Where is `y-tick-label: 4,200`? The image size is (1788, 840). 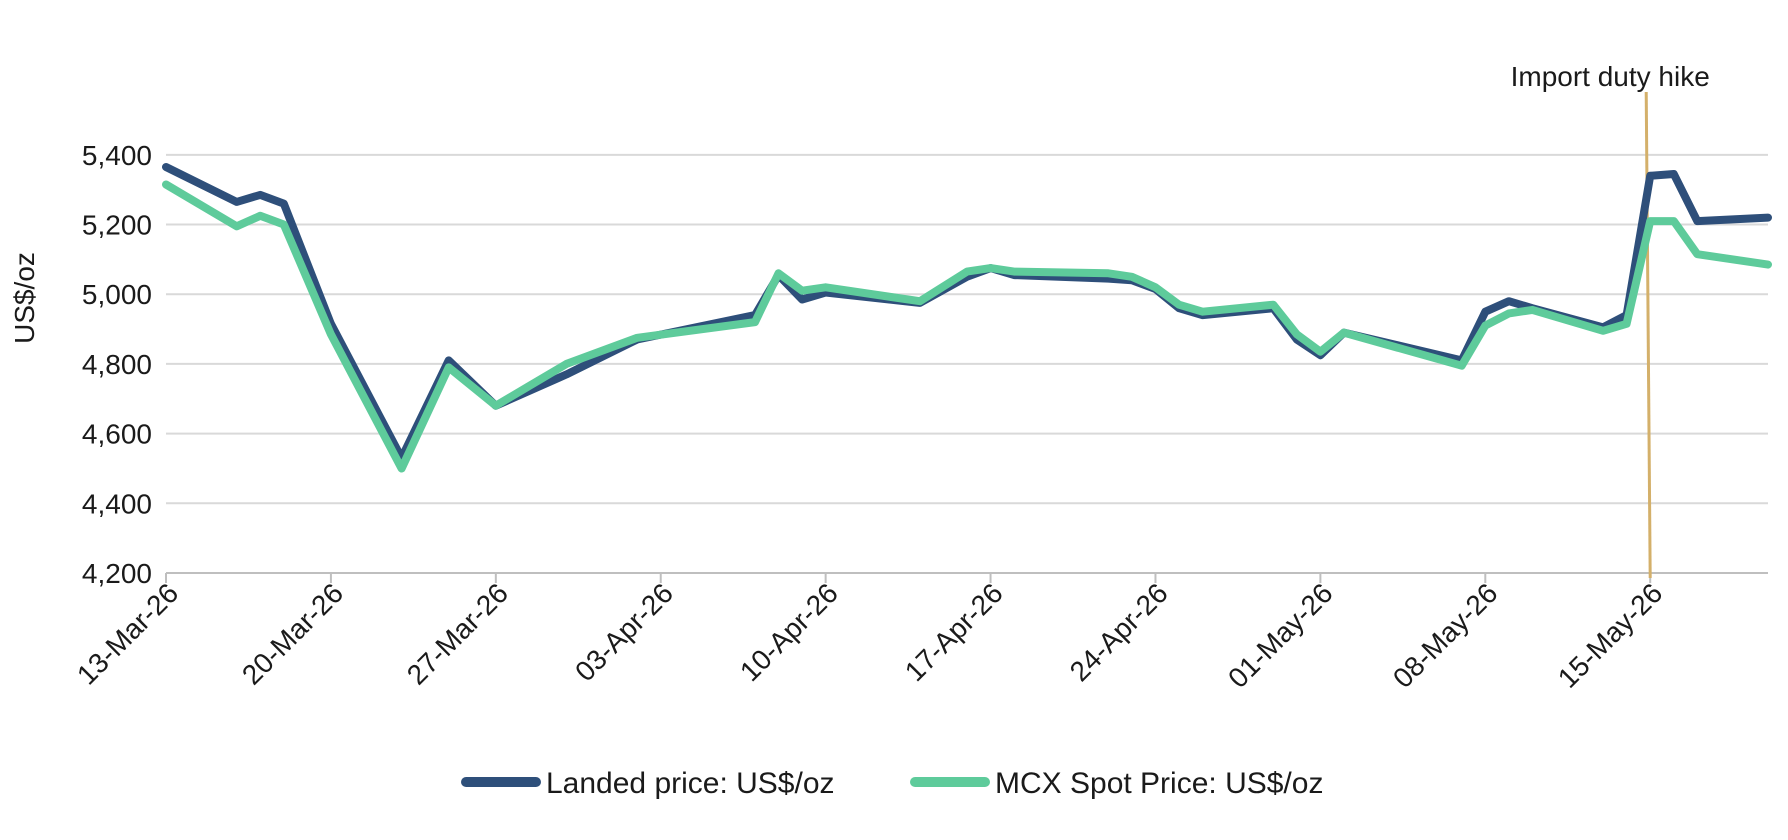 y-tick-label: 4,200 is located at coordinates (117, 573).